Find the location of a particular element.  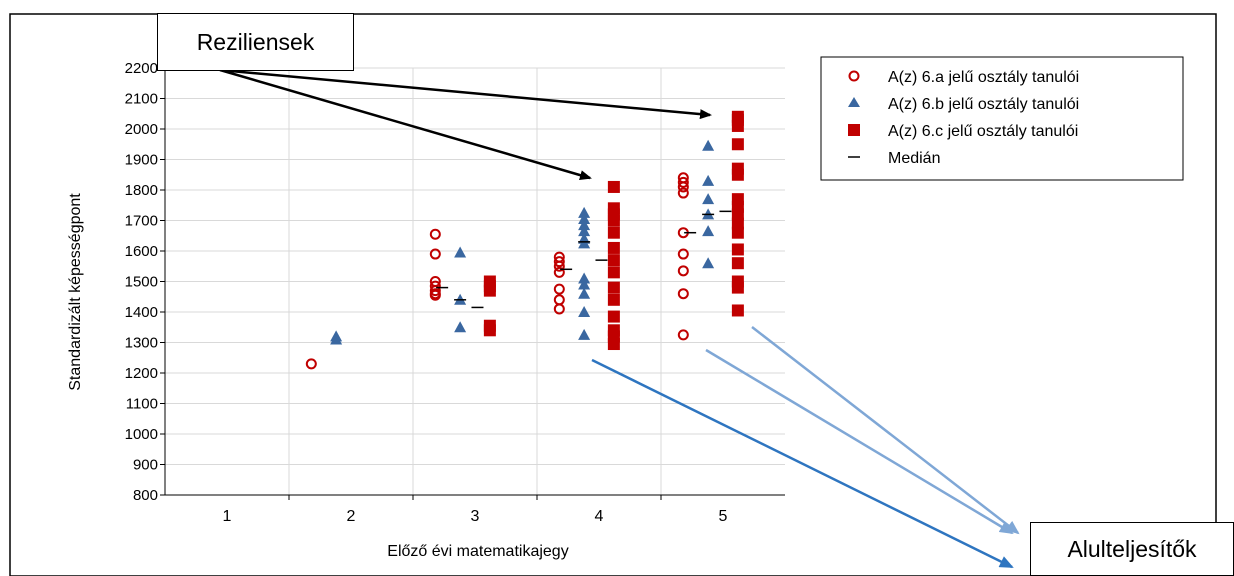

y-tick-label: 900 is located at coordinates (145, 465).